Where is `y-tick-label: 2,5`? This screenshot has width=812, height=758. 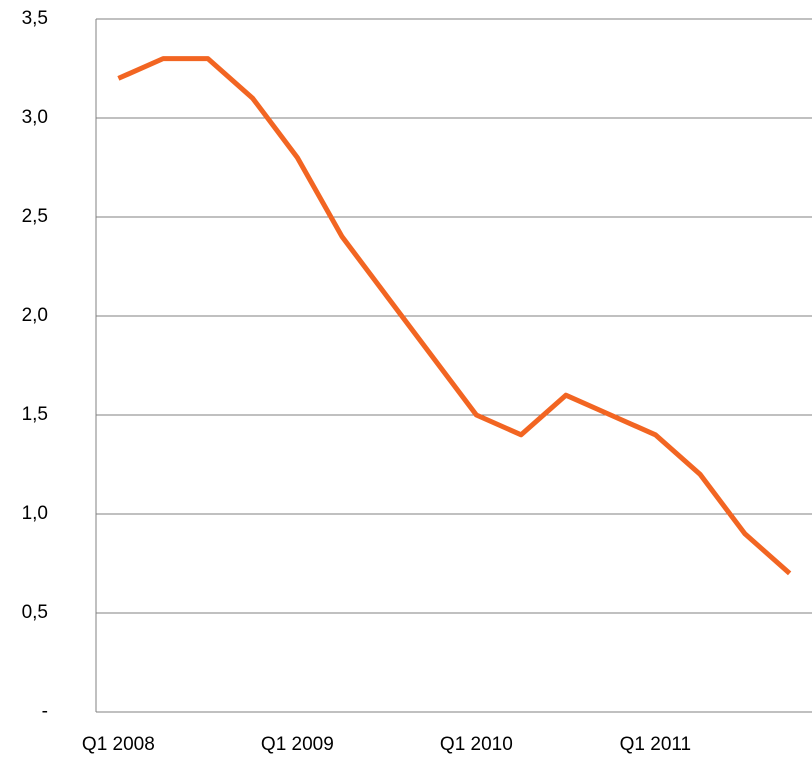
y-tick-label: 2,5 is located at coordinates (35, 216).